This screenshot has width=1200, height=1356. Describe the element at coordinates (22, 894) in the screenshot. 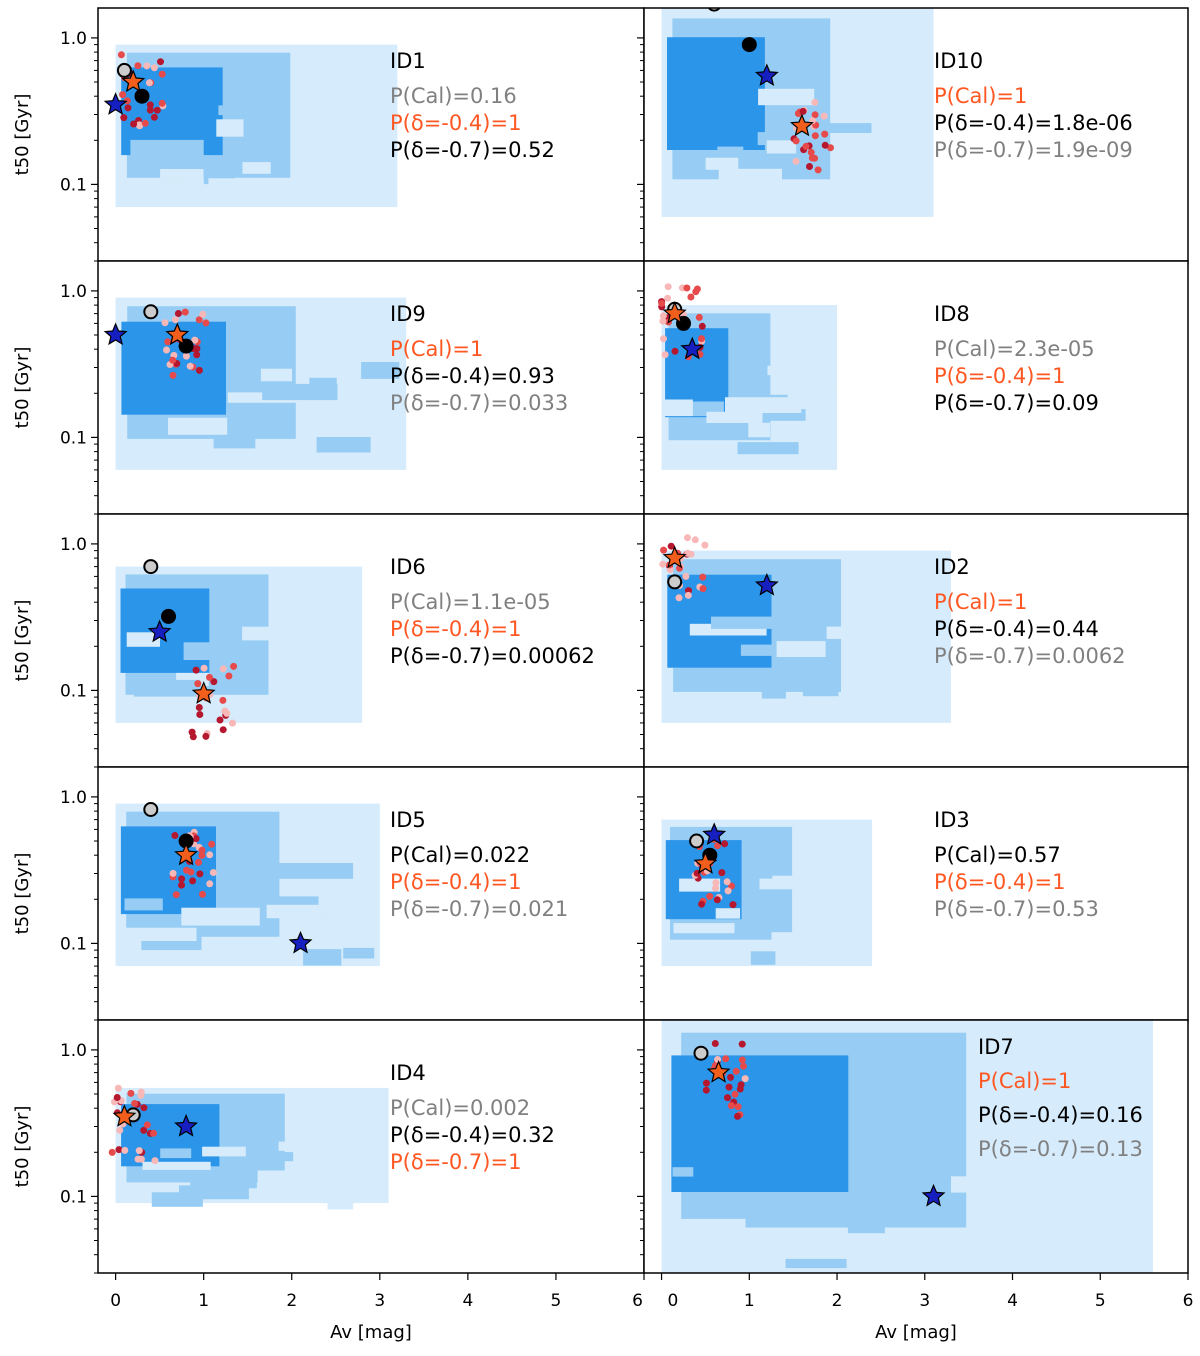

I see `y-axis-label: t50 [Gyr]` at that location.